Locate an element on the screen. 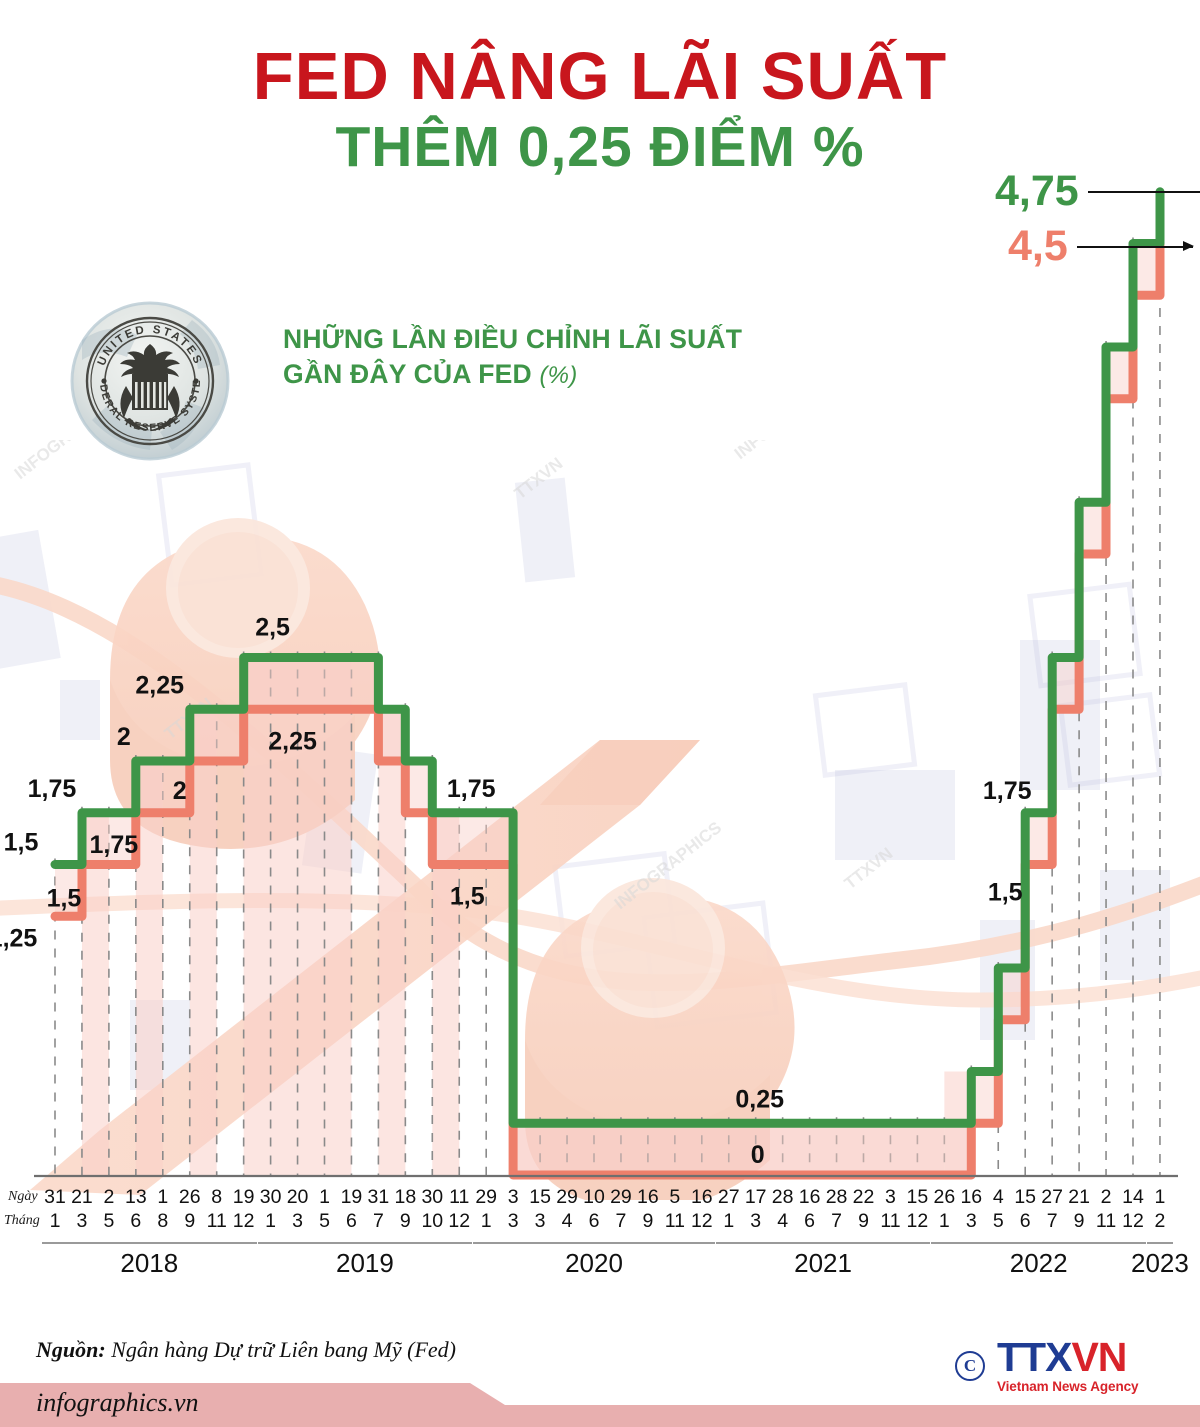 Image resolution: width=1200 pixels, height=1427 pixels. callout-lower-value: 4,5 is located at coordinates (1038, 246).